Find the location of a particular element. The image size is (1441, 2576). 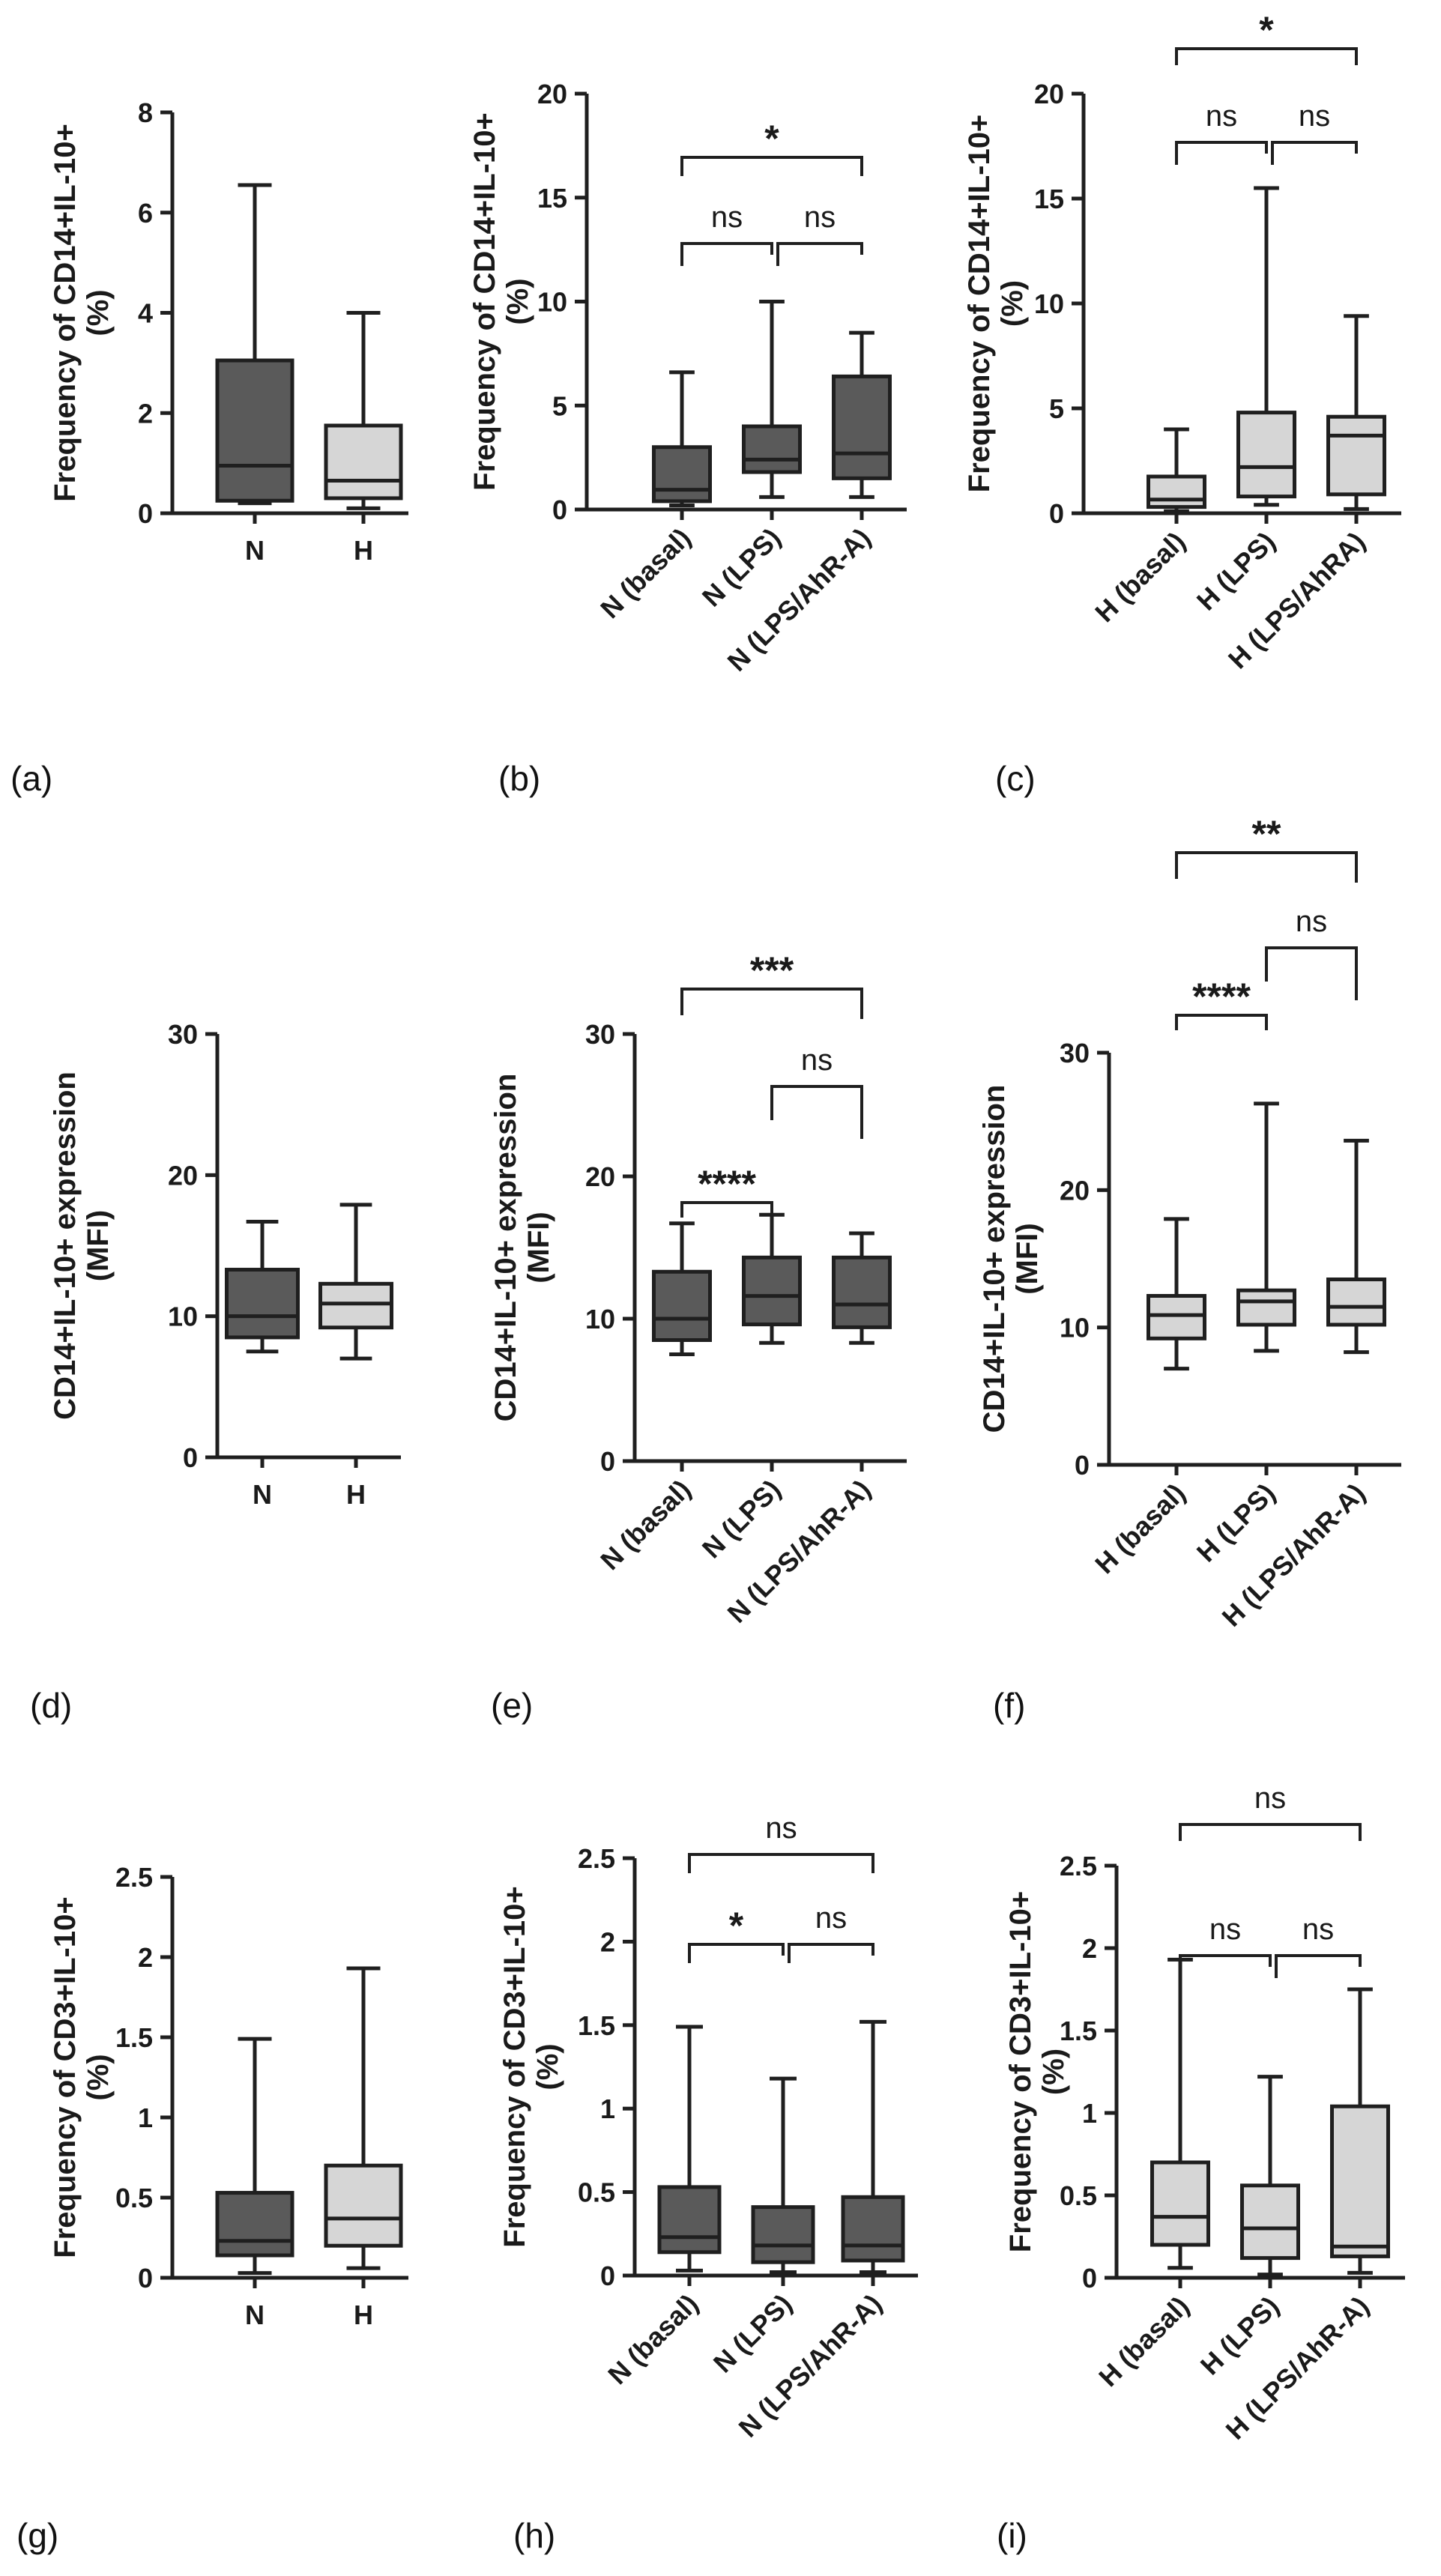

panel-label: (d) is located at coordinates (51, 1705).